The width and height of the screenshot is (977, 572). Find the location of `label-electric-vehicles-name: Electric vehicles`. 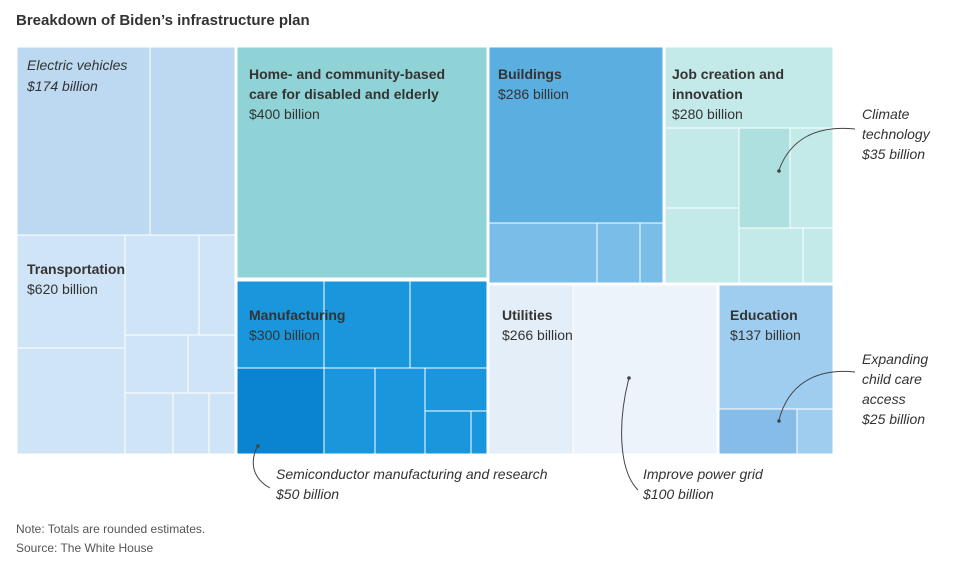

label-electric-vehicles-name: Electric vehicles is located at coordinates (77, 65).